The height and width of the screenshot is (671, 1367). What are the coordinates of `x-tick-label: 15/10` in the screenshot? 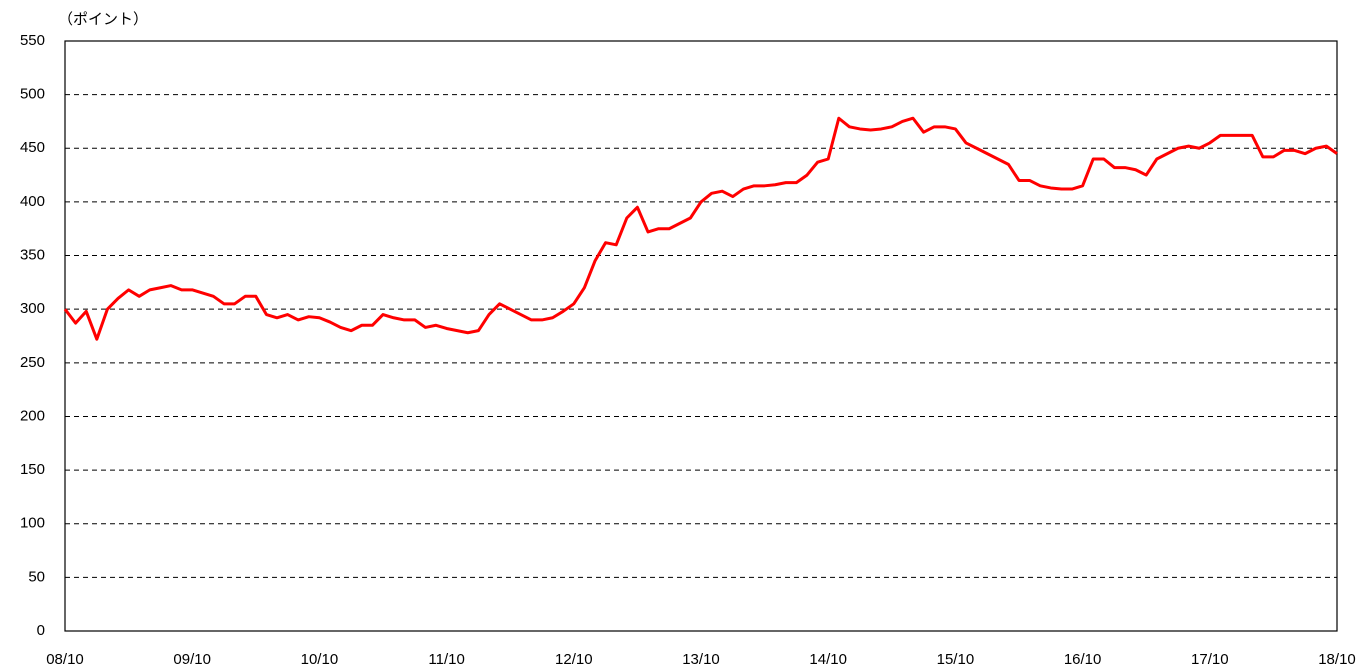 It's located at (956, 659).